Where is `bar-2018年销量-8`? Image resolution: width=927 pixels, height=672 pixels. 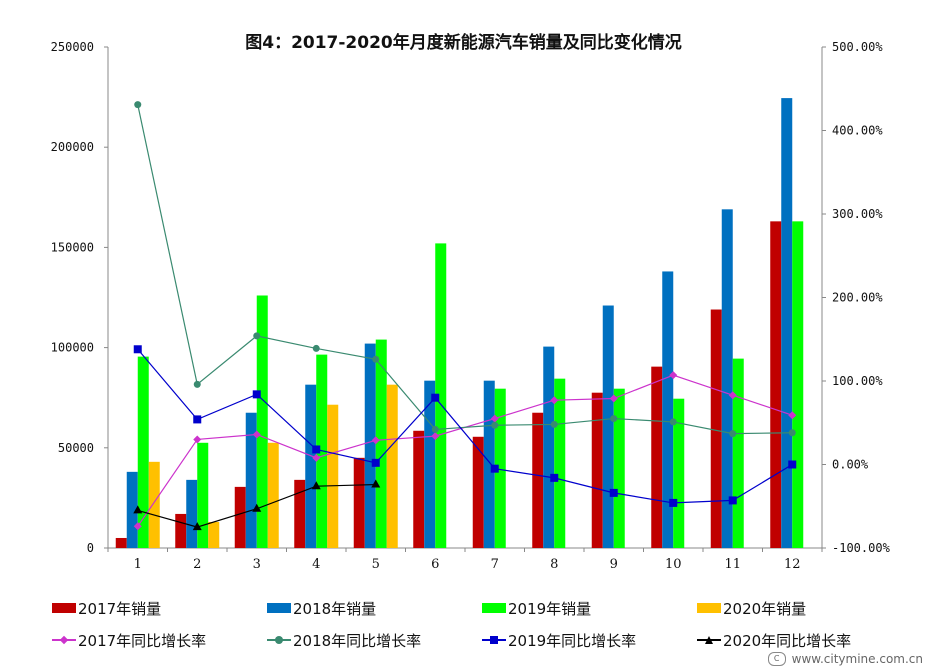 bar-2018年销量-8 is located at coordinates (549, 447).